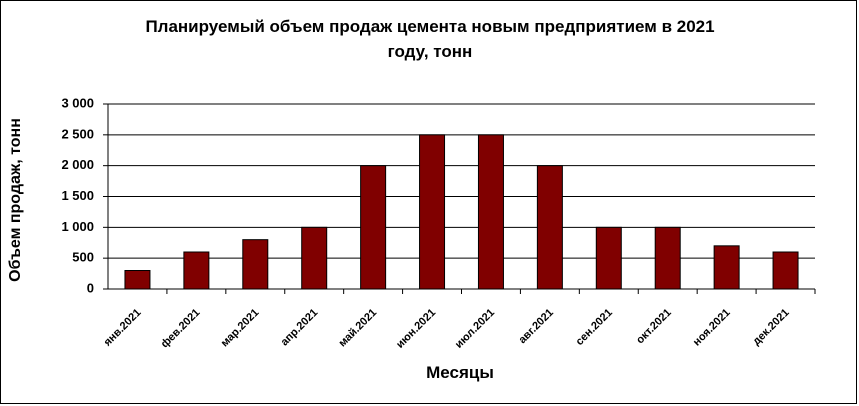 Image resolution: width=859 pixels, height=406 pixels. Describe the element at coordinates (90, 287) in the screenshot. I see `y-tick-label: 0` at that location.